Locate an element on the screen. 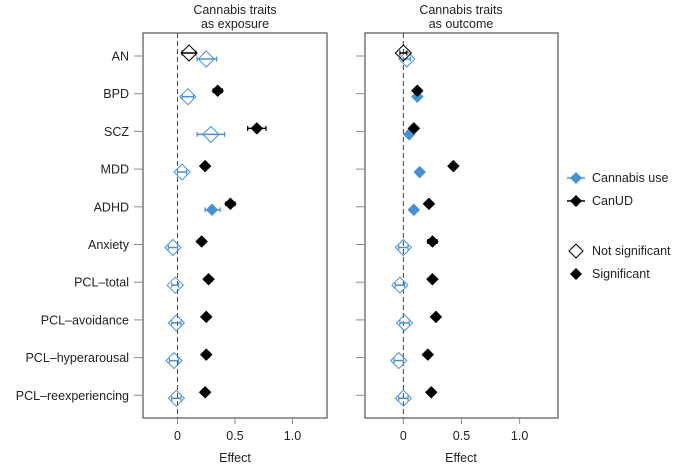 The height and width of the screenshot is (465, 685). legend-label-not-significant: Not significant is located at coordinates (631, 251).